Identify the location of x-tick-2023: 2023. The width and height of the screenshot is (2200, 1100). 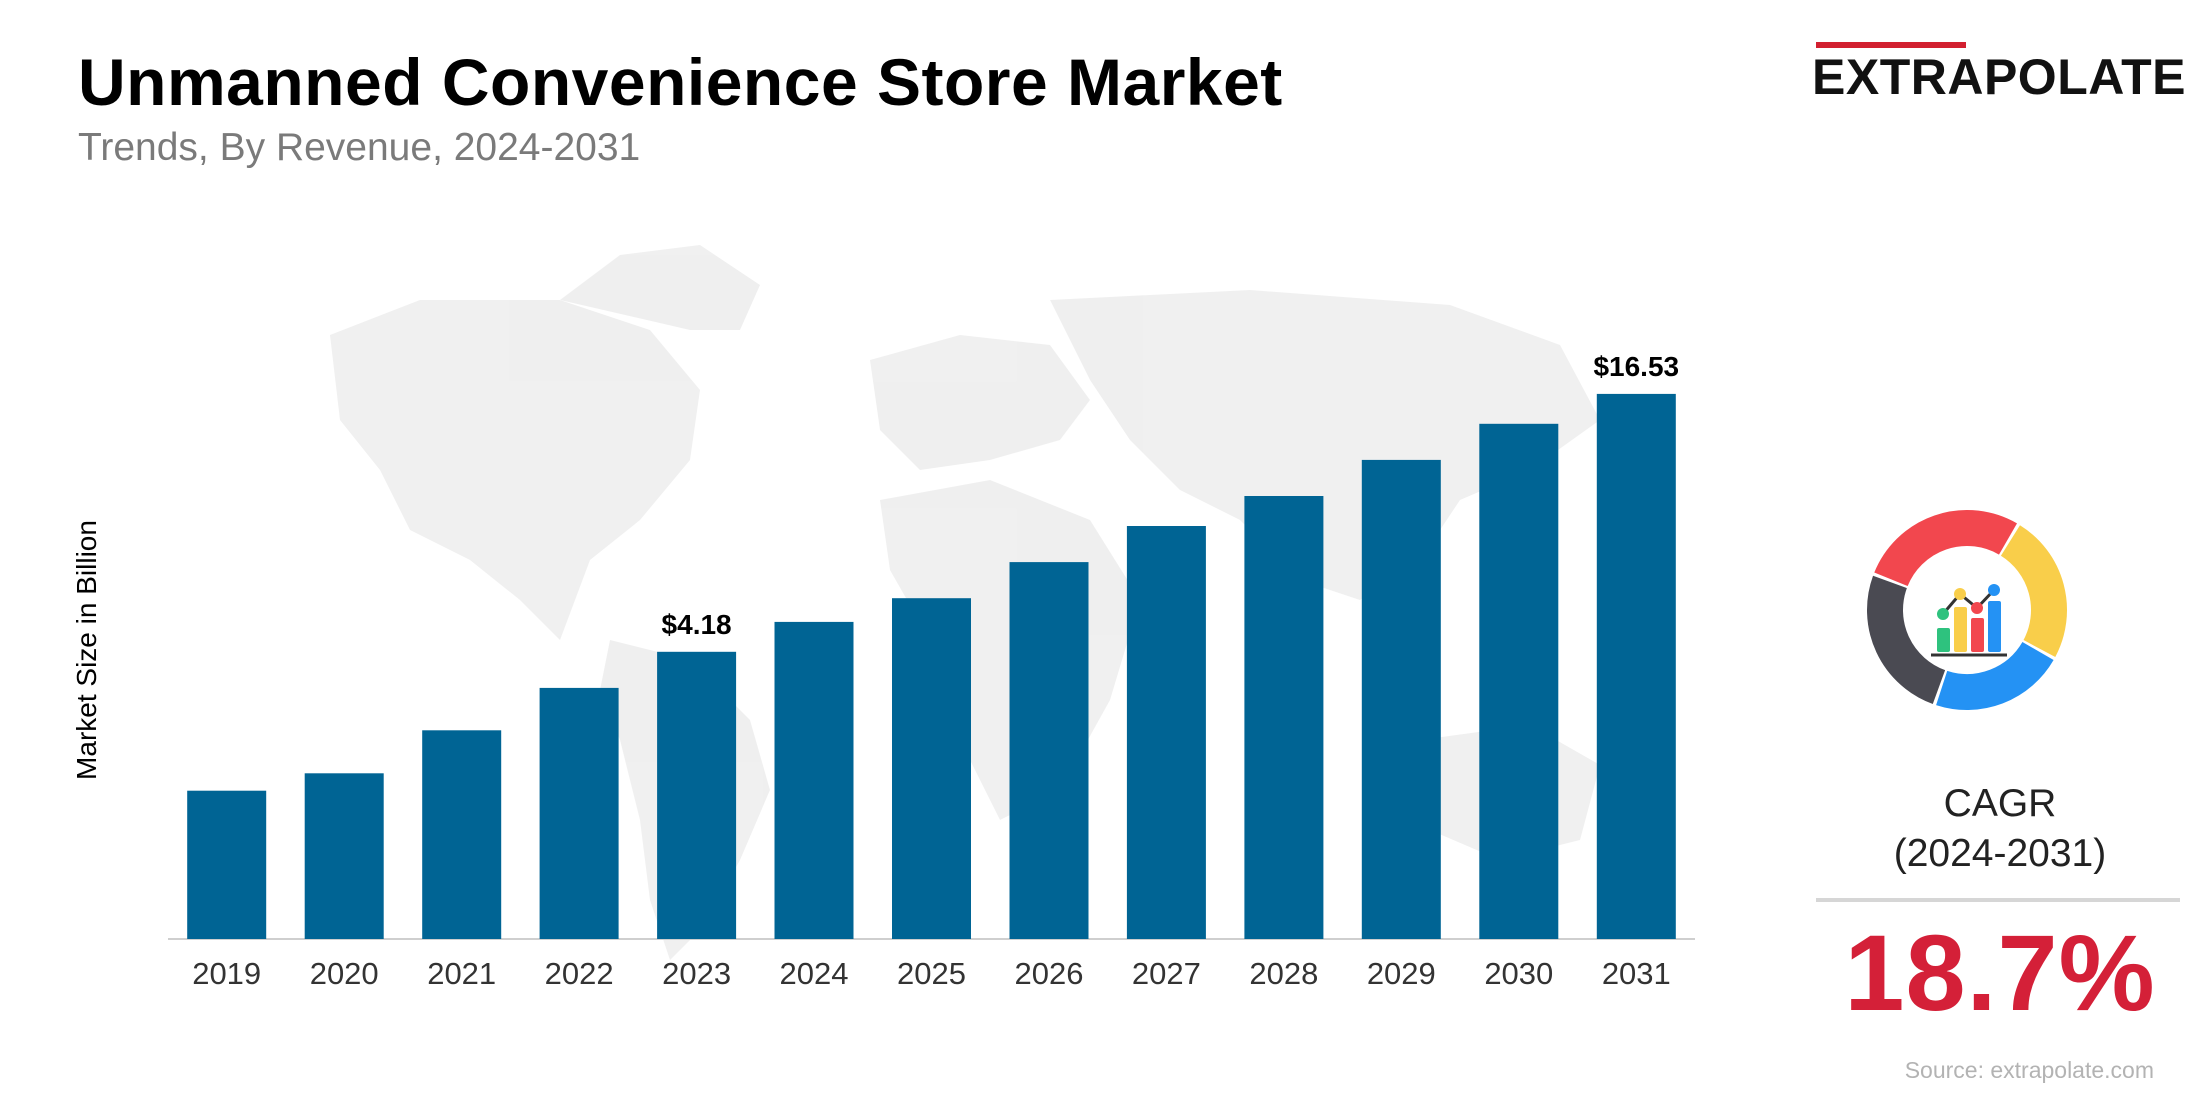
(696, 973).